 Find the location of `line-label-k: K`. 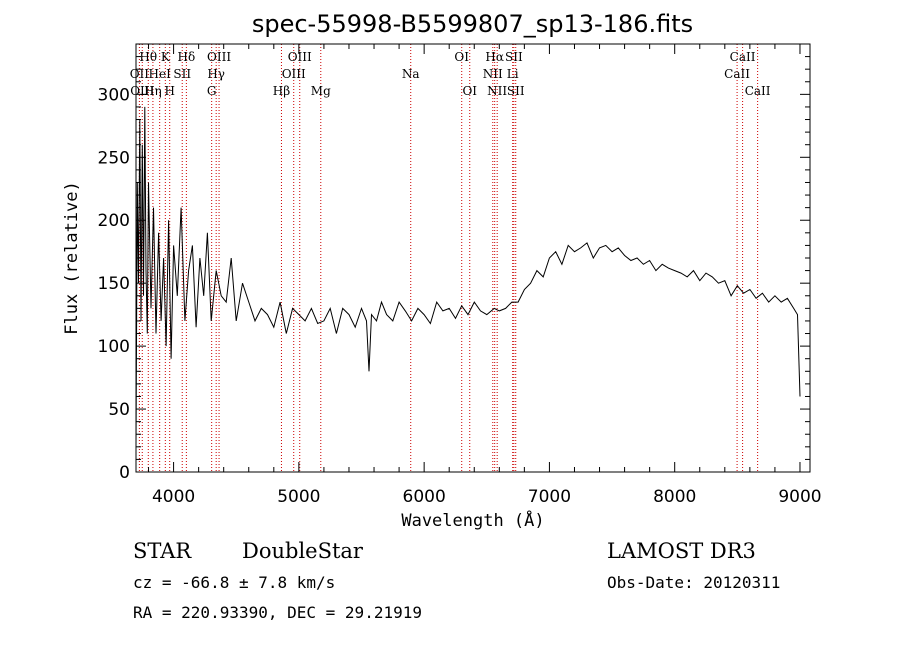

line-label-k: K is located at coordinates (166, 57).